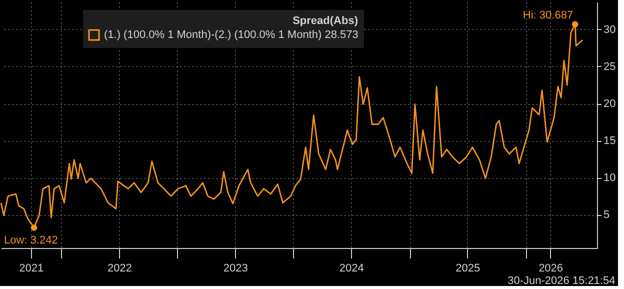 This screenshot has height=289, width=624. What do you see at coordinates (231, 35) in the screenshot?
I see `legend-label: (1.) (100.0% 1 Month)-(2.) (100.0% 1 Month) 28.573` at bounding box center [231, 35].